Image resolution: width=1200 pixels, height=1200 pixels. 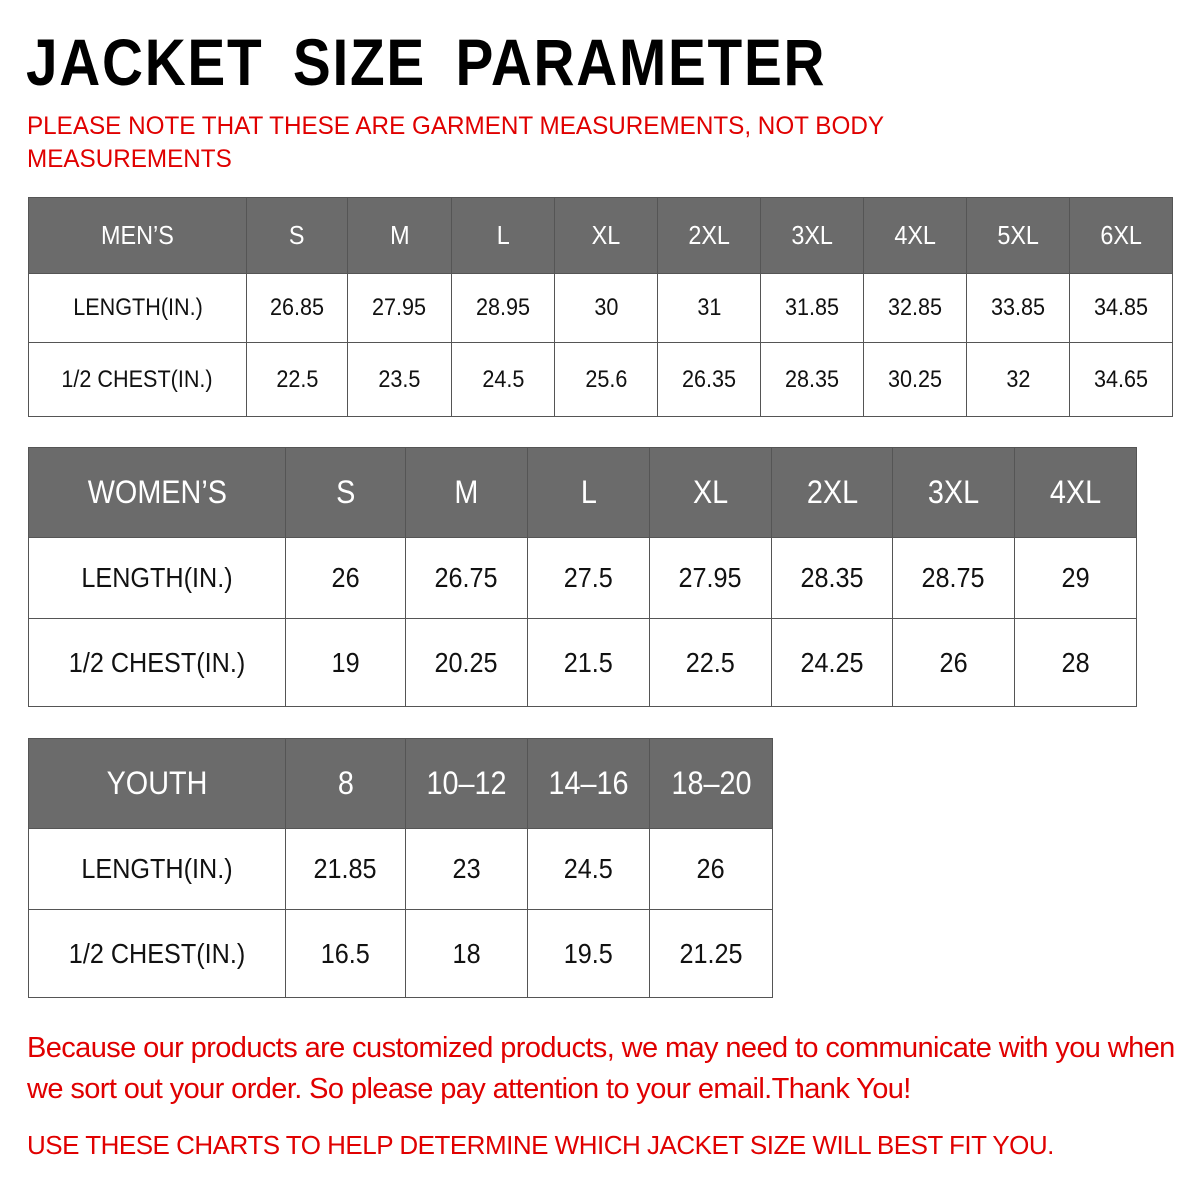 What do you see at coordinates (400, 783) in the screenshot?
I see `header-row: YOUTH 8 10–12 14–16 18–20` at bounding box center [400, 783].